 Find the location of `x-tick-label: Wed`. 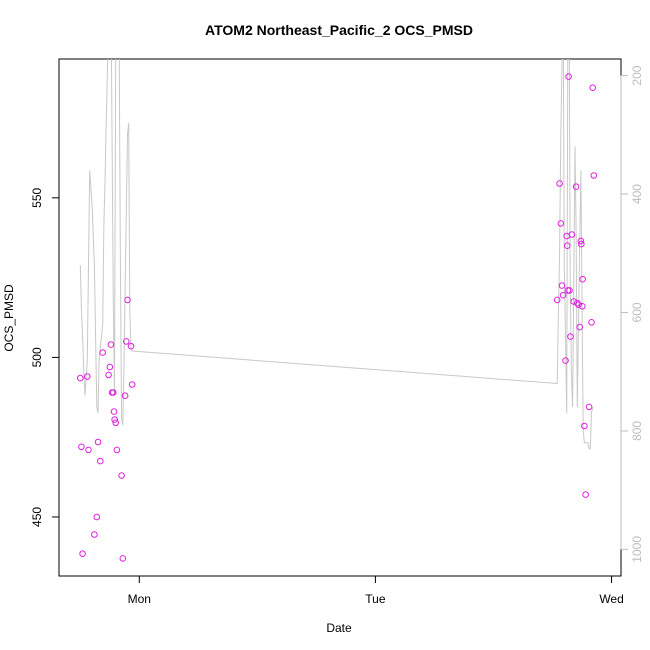

x-tick-label: Wed is located at coordinates (611, 599).